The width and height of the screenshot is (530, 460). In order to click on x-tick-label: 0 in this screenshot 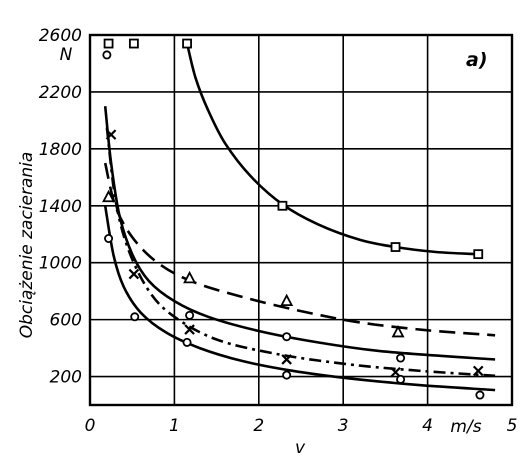, I will do `click(90, 426)`.